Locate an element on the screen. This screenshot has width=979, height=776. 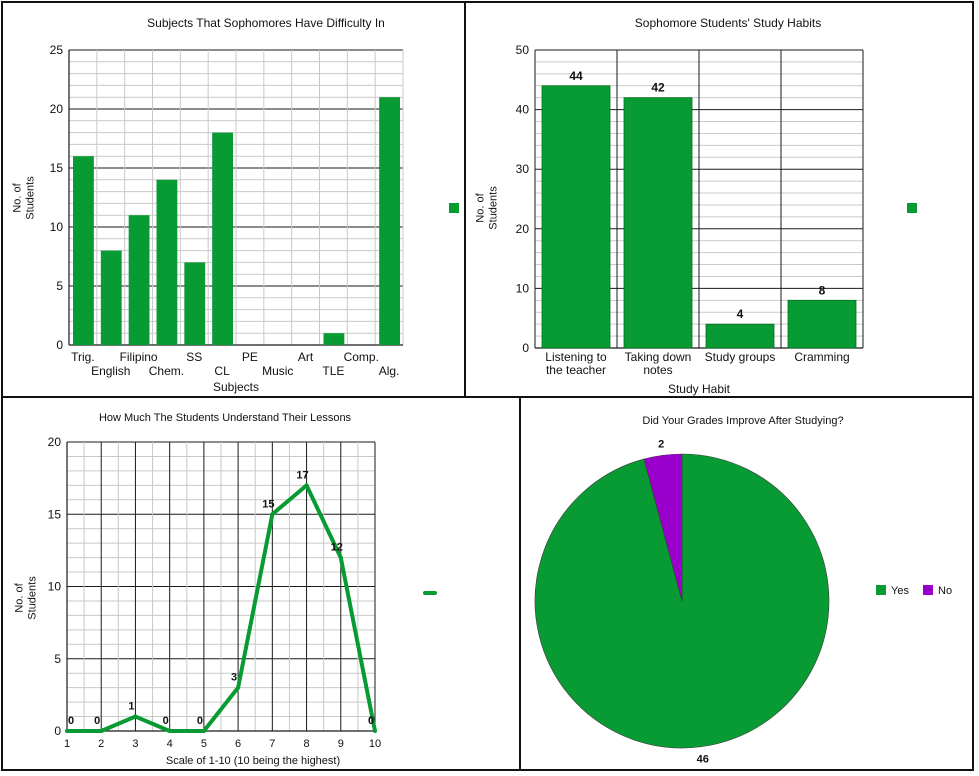
bar-filipino is located at coordinates (139, 280).